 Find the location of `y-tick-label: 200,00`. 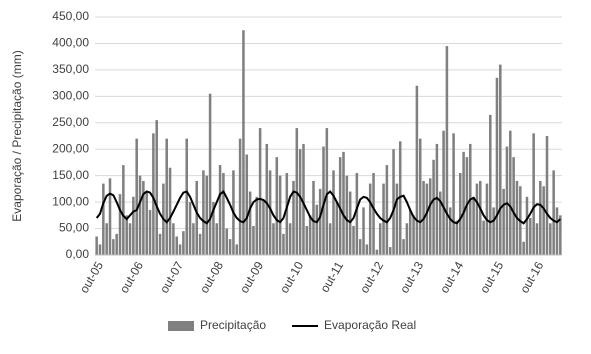

y-tick-label: 200,00 is located at coordinates (70, 148).